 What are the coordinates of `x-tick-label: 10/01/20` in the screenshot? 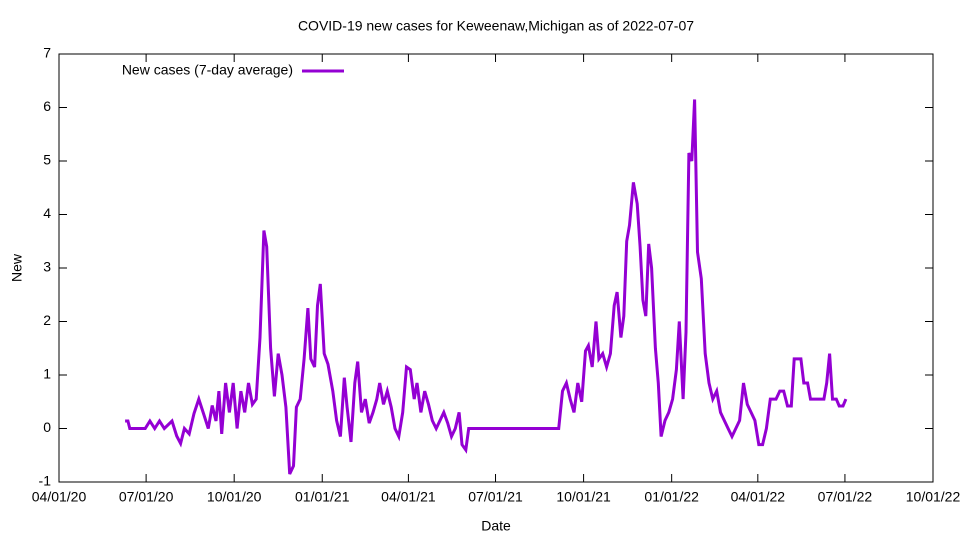 It's located at (234, 497).